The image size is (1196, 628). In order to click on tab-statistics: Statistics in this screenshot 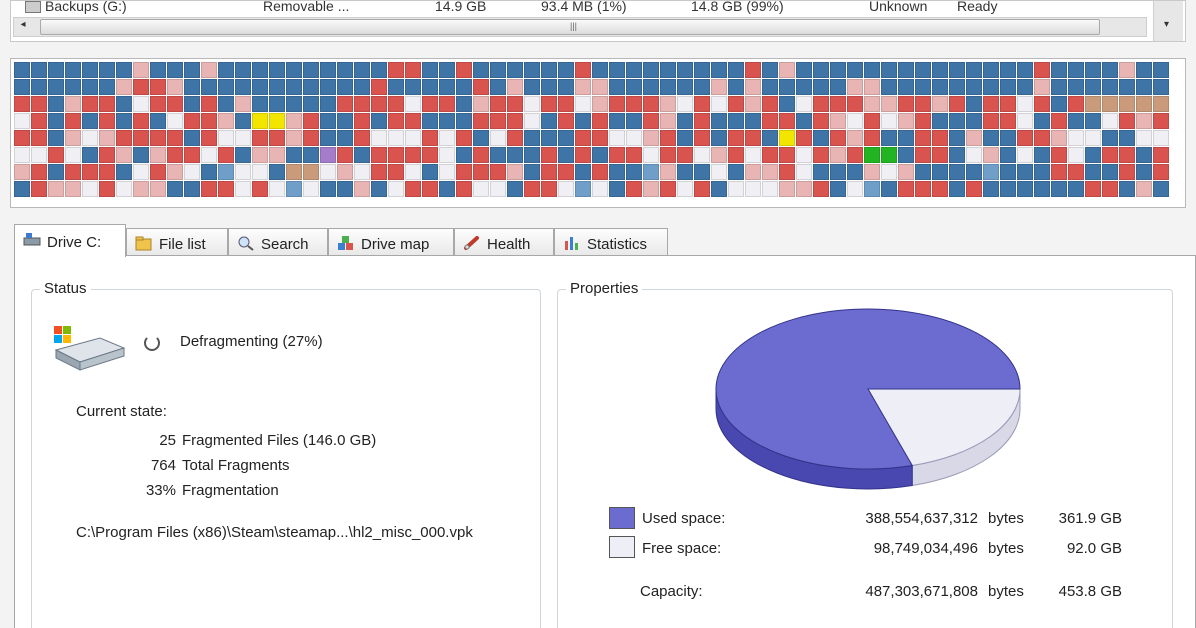, I will do `click(611, 242)`.